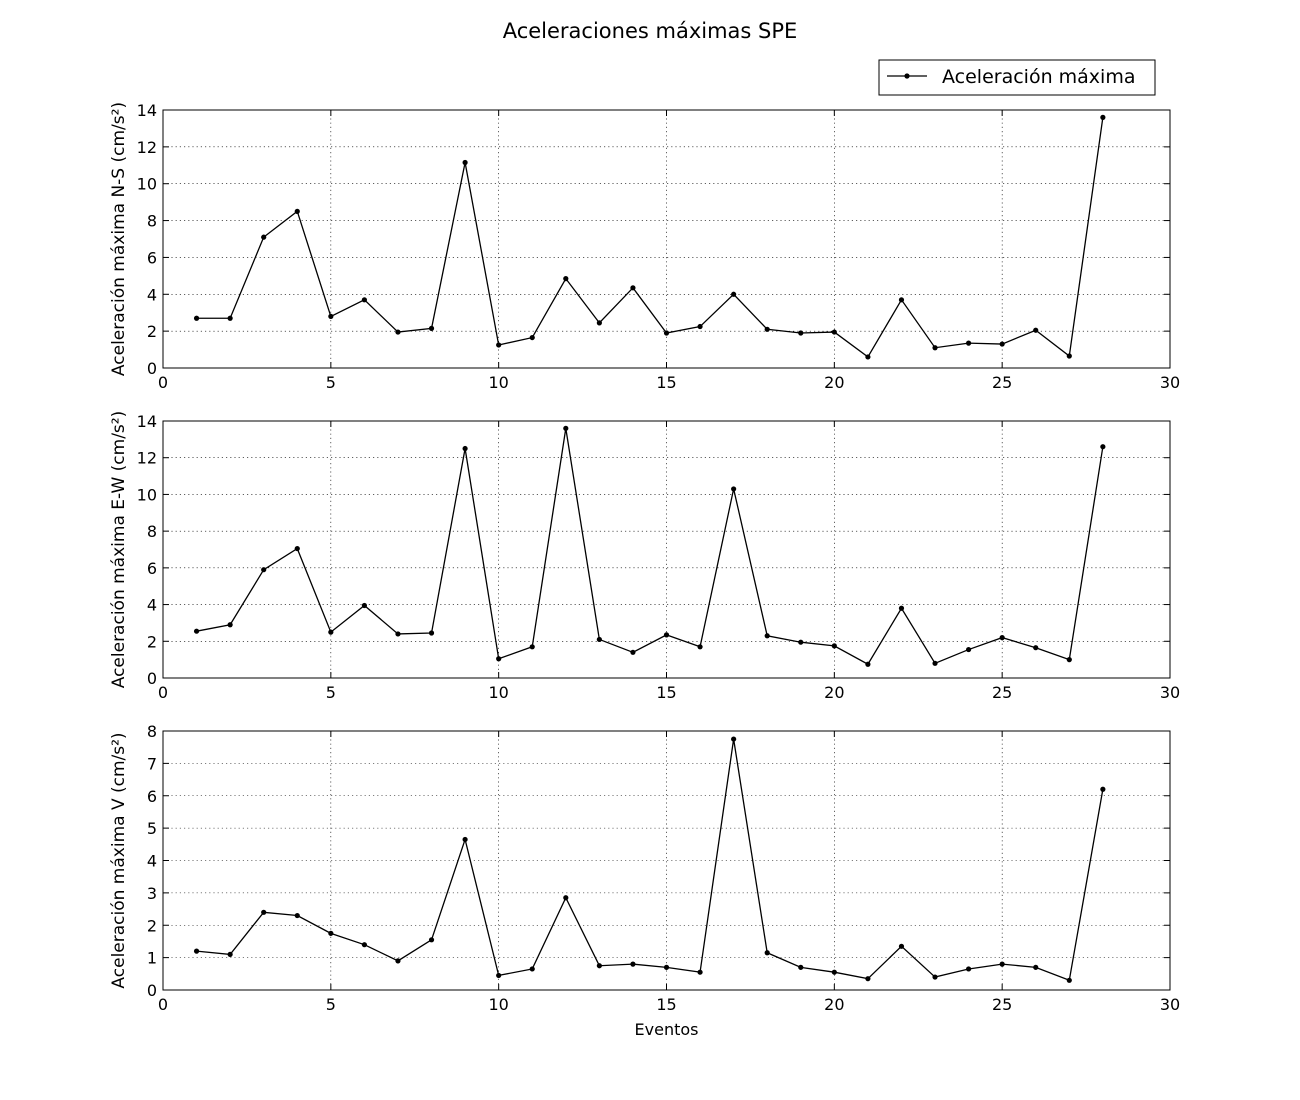  Describe the element at coordinates (152, 796) in the screenshot. I see `v-ytick-label-6: 6` at that location.